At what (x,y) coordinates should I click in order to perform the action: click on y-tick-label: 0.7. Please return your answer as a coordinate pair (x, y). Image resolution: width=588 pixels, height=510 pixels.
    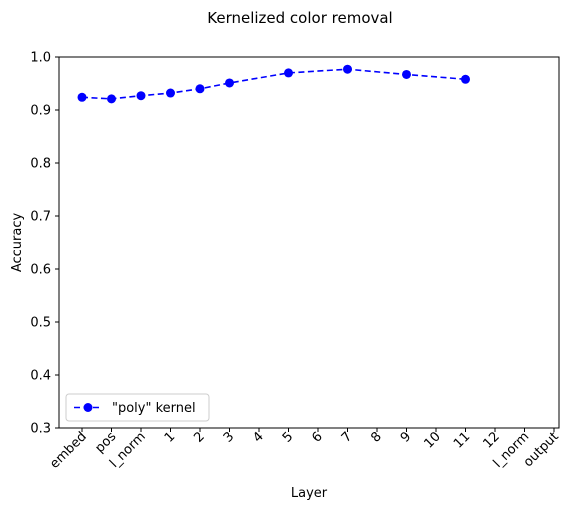
    Looking at the image, I should click on (40, 217).